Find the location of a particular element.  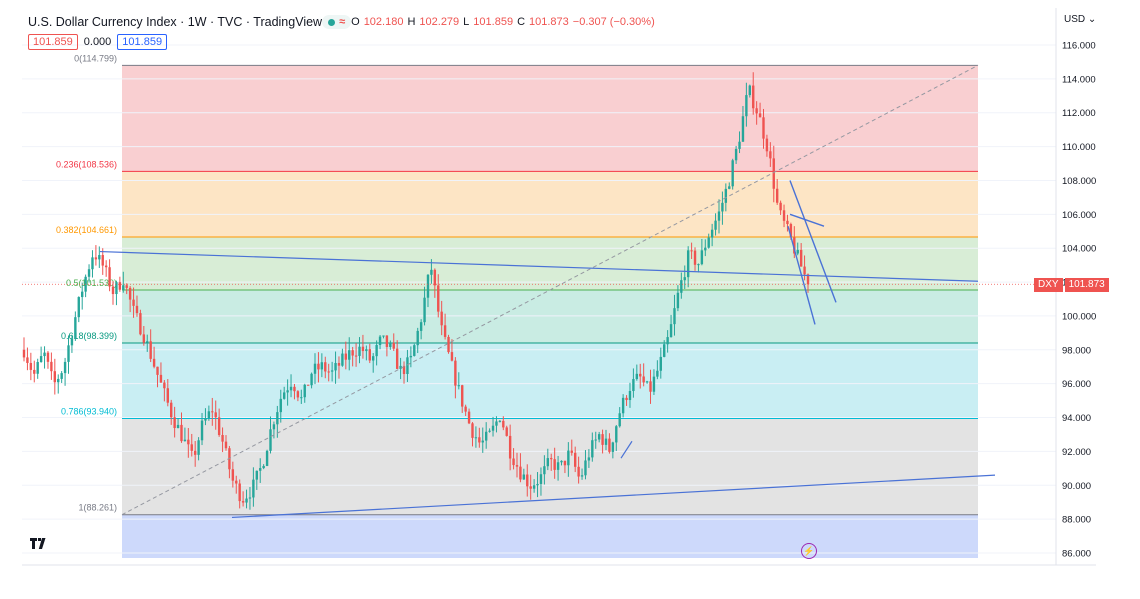

lightning-icon: ⚡ is located at coordinates (809, 551).